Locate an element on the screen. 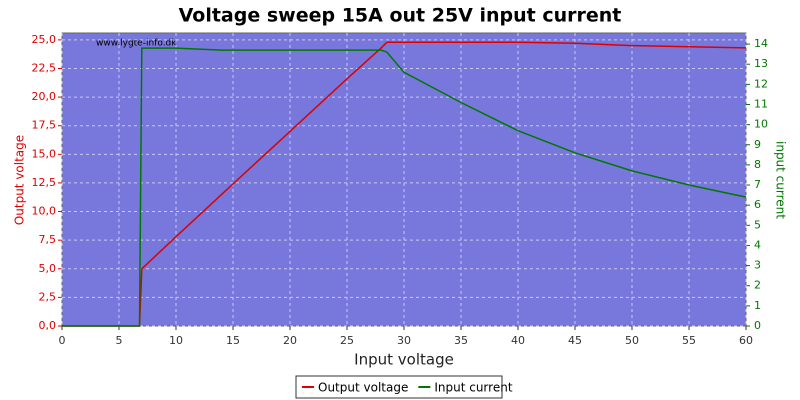 This screenshot has height=400, width=800. y2-tick-label: 10 is located at coordinates (761, 124).